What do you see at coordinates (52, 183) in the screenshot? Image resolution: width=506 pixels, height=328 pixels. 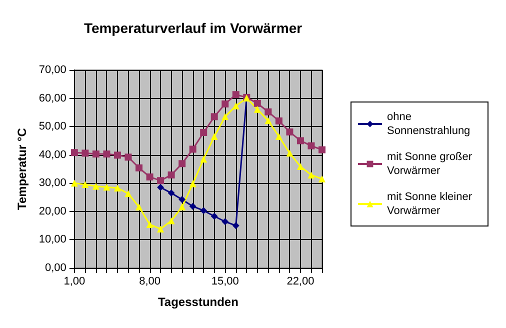 I see `y-tick-label: 30,00` at bounding box center [52, 183].